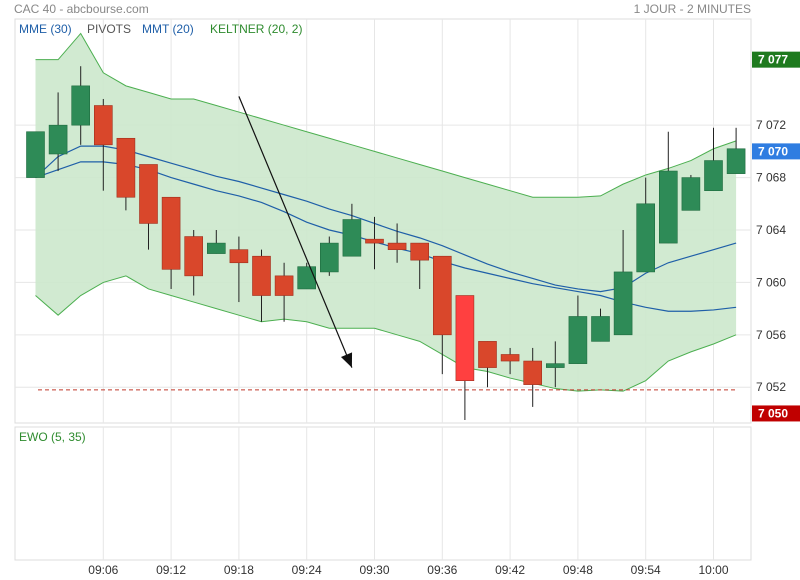 The width and height of the screenshot is (800, 580). Describe the element at coordinates (771, 230) in the screenshot. I see `y-tick-label: 7 064` at that location.